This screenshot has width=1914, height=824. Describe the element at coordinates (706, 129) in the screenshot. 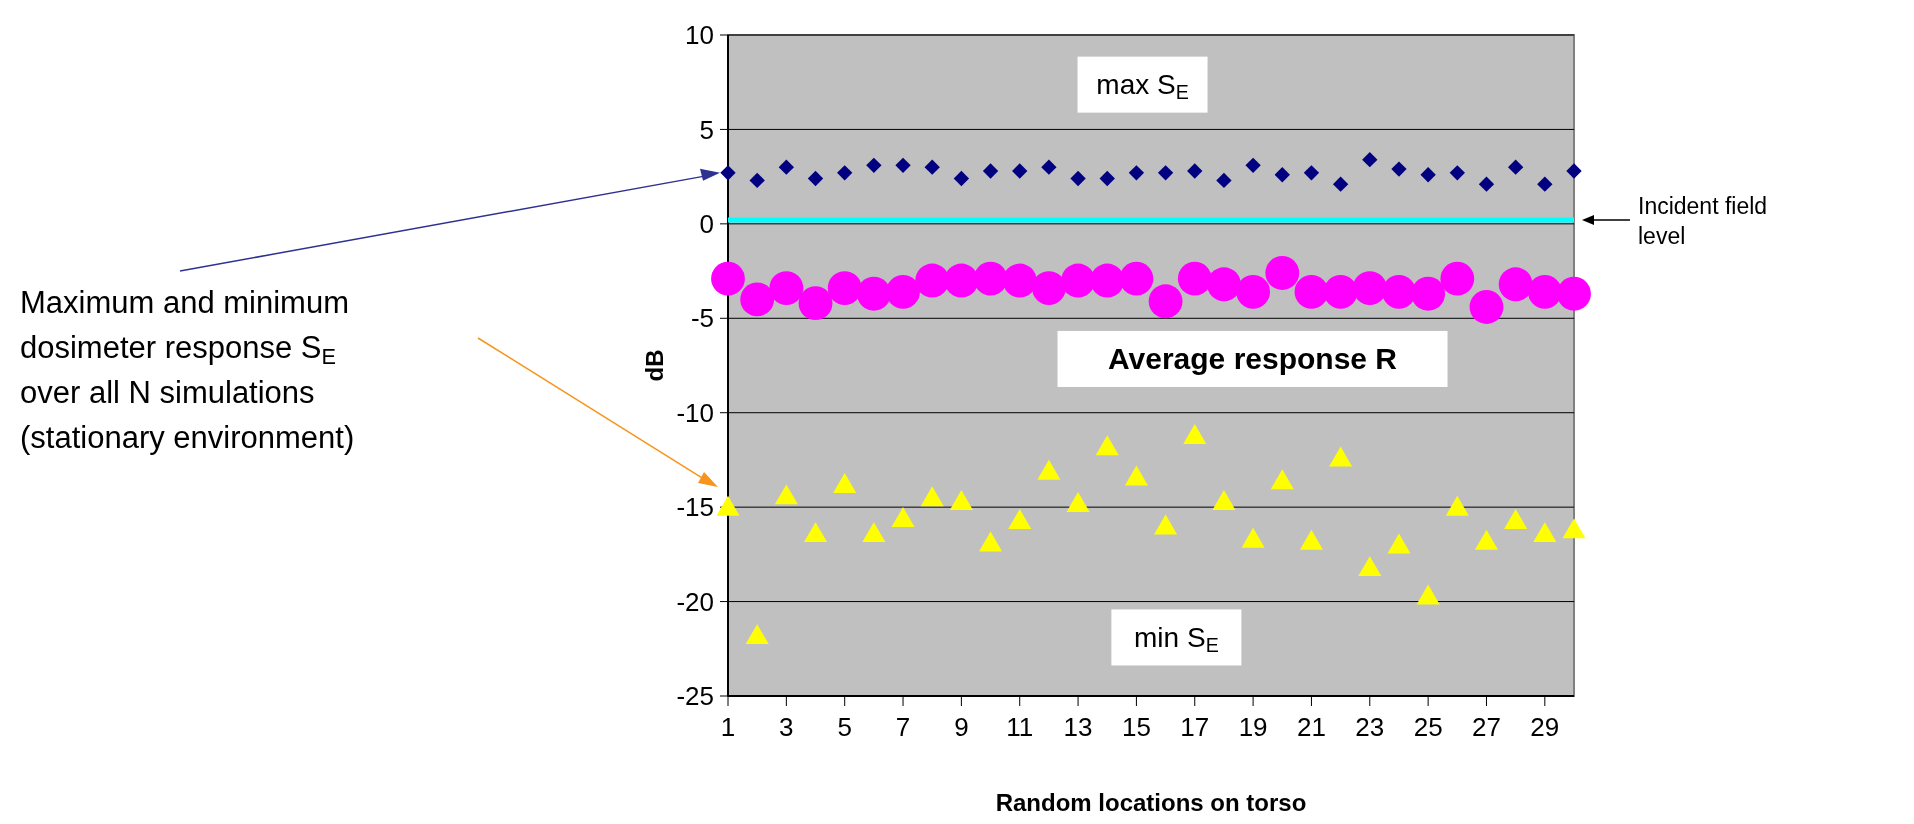

I see `y-tick-label: 5` at that location.